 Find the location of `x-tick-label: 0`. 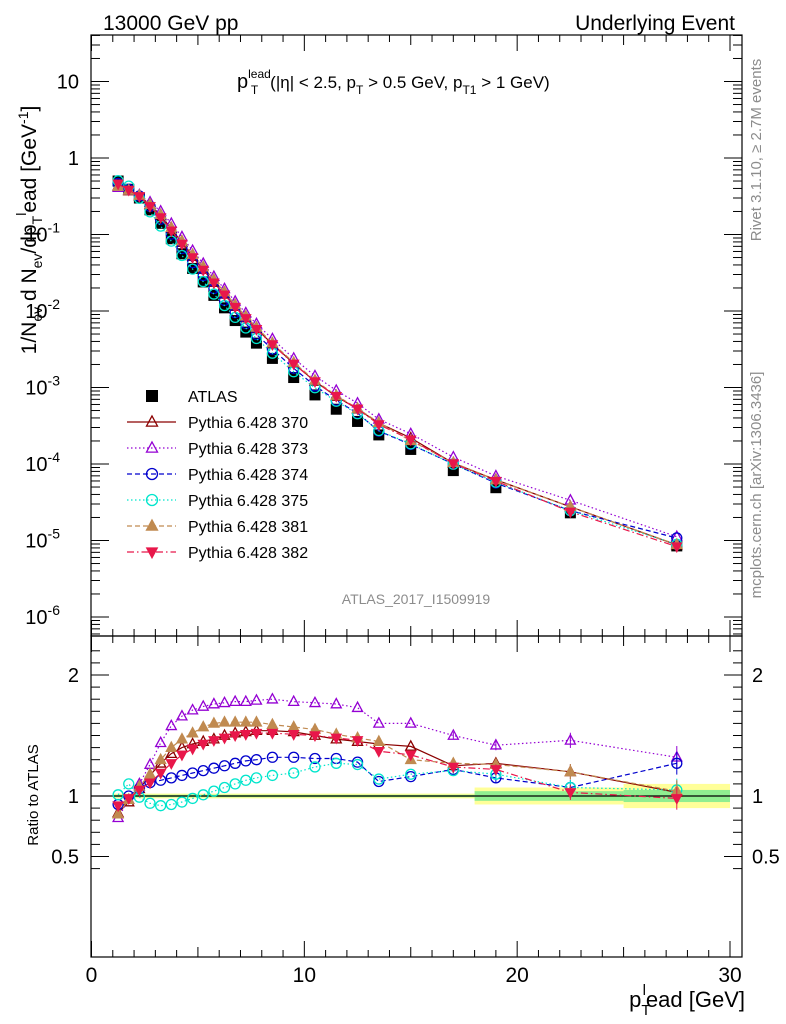

x-tick-label: 0 is located at coordinates (92, 975).